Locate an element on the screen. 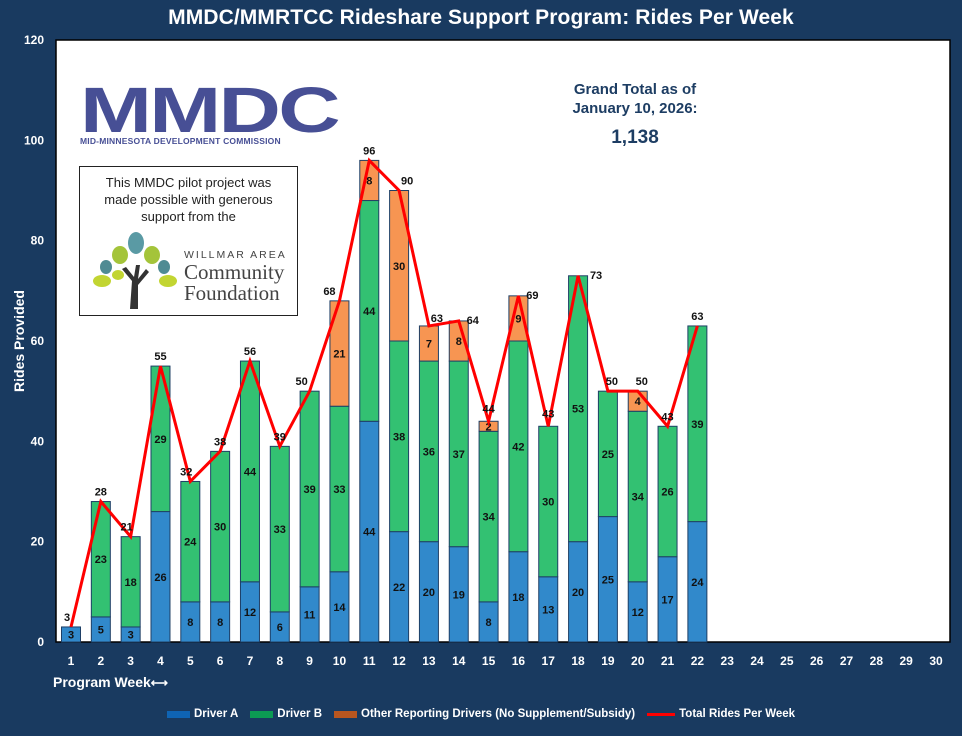 This screenshot has width=962, height=736. segment-label: 6 is located at coordinates (280, 628).